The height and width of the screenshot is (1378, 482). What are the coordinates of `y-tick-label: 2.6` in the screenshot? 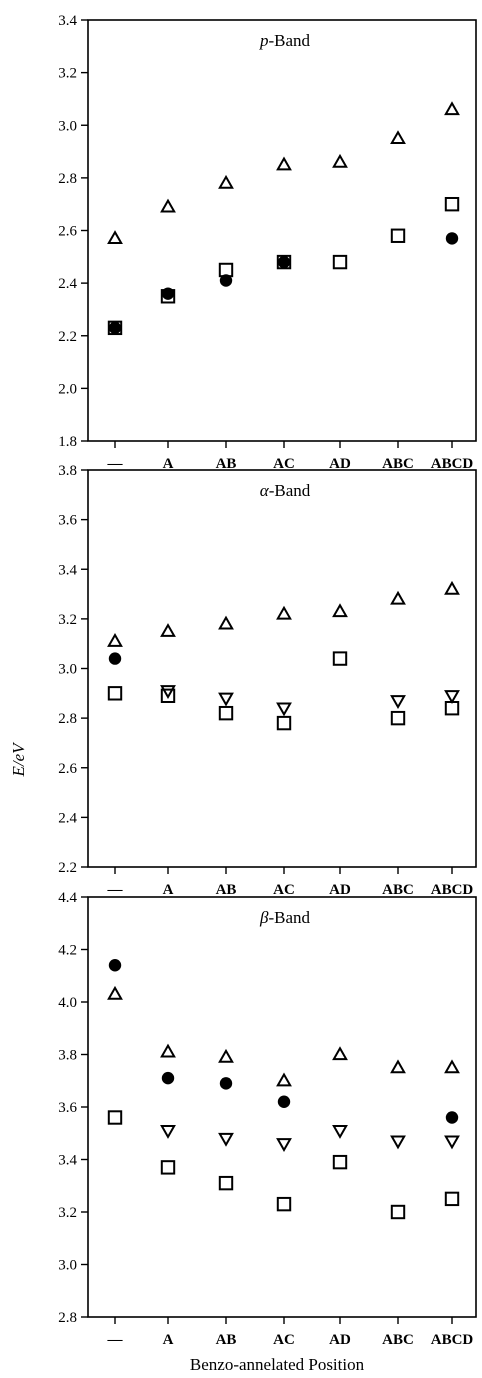 It's located at (67, 769).